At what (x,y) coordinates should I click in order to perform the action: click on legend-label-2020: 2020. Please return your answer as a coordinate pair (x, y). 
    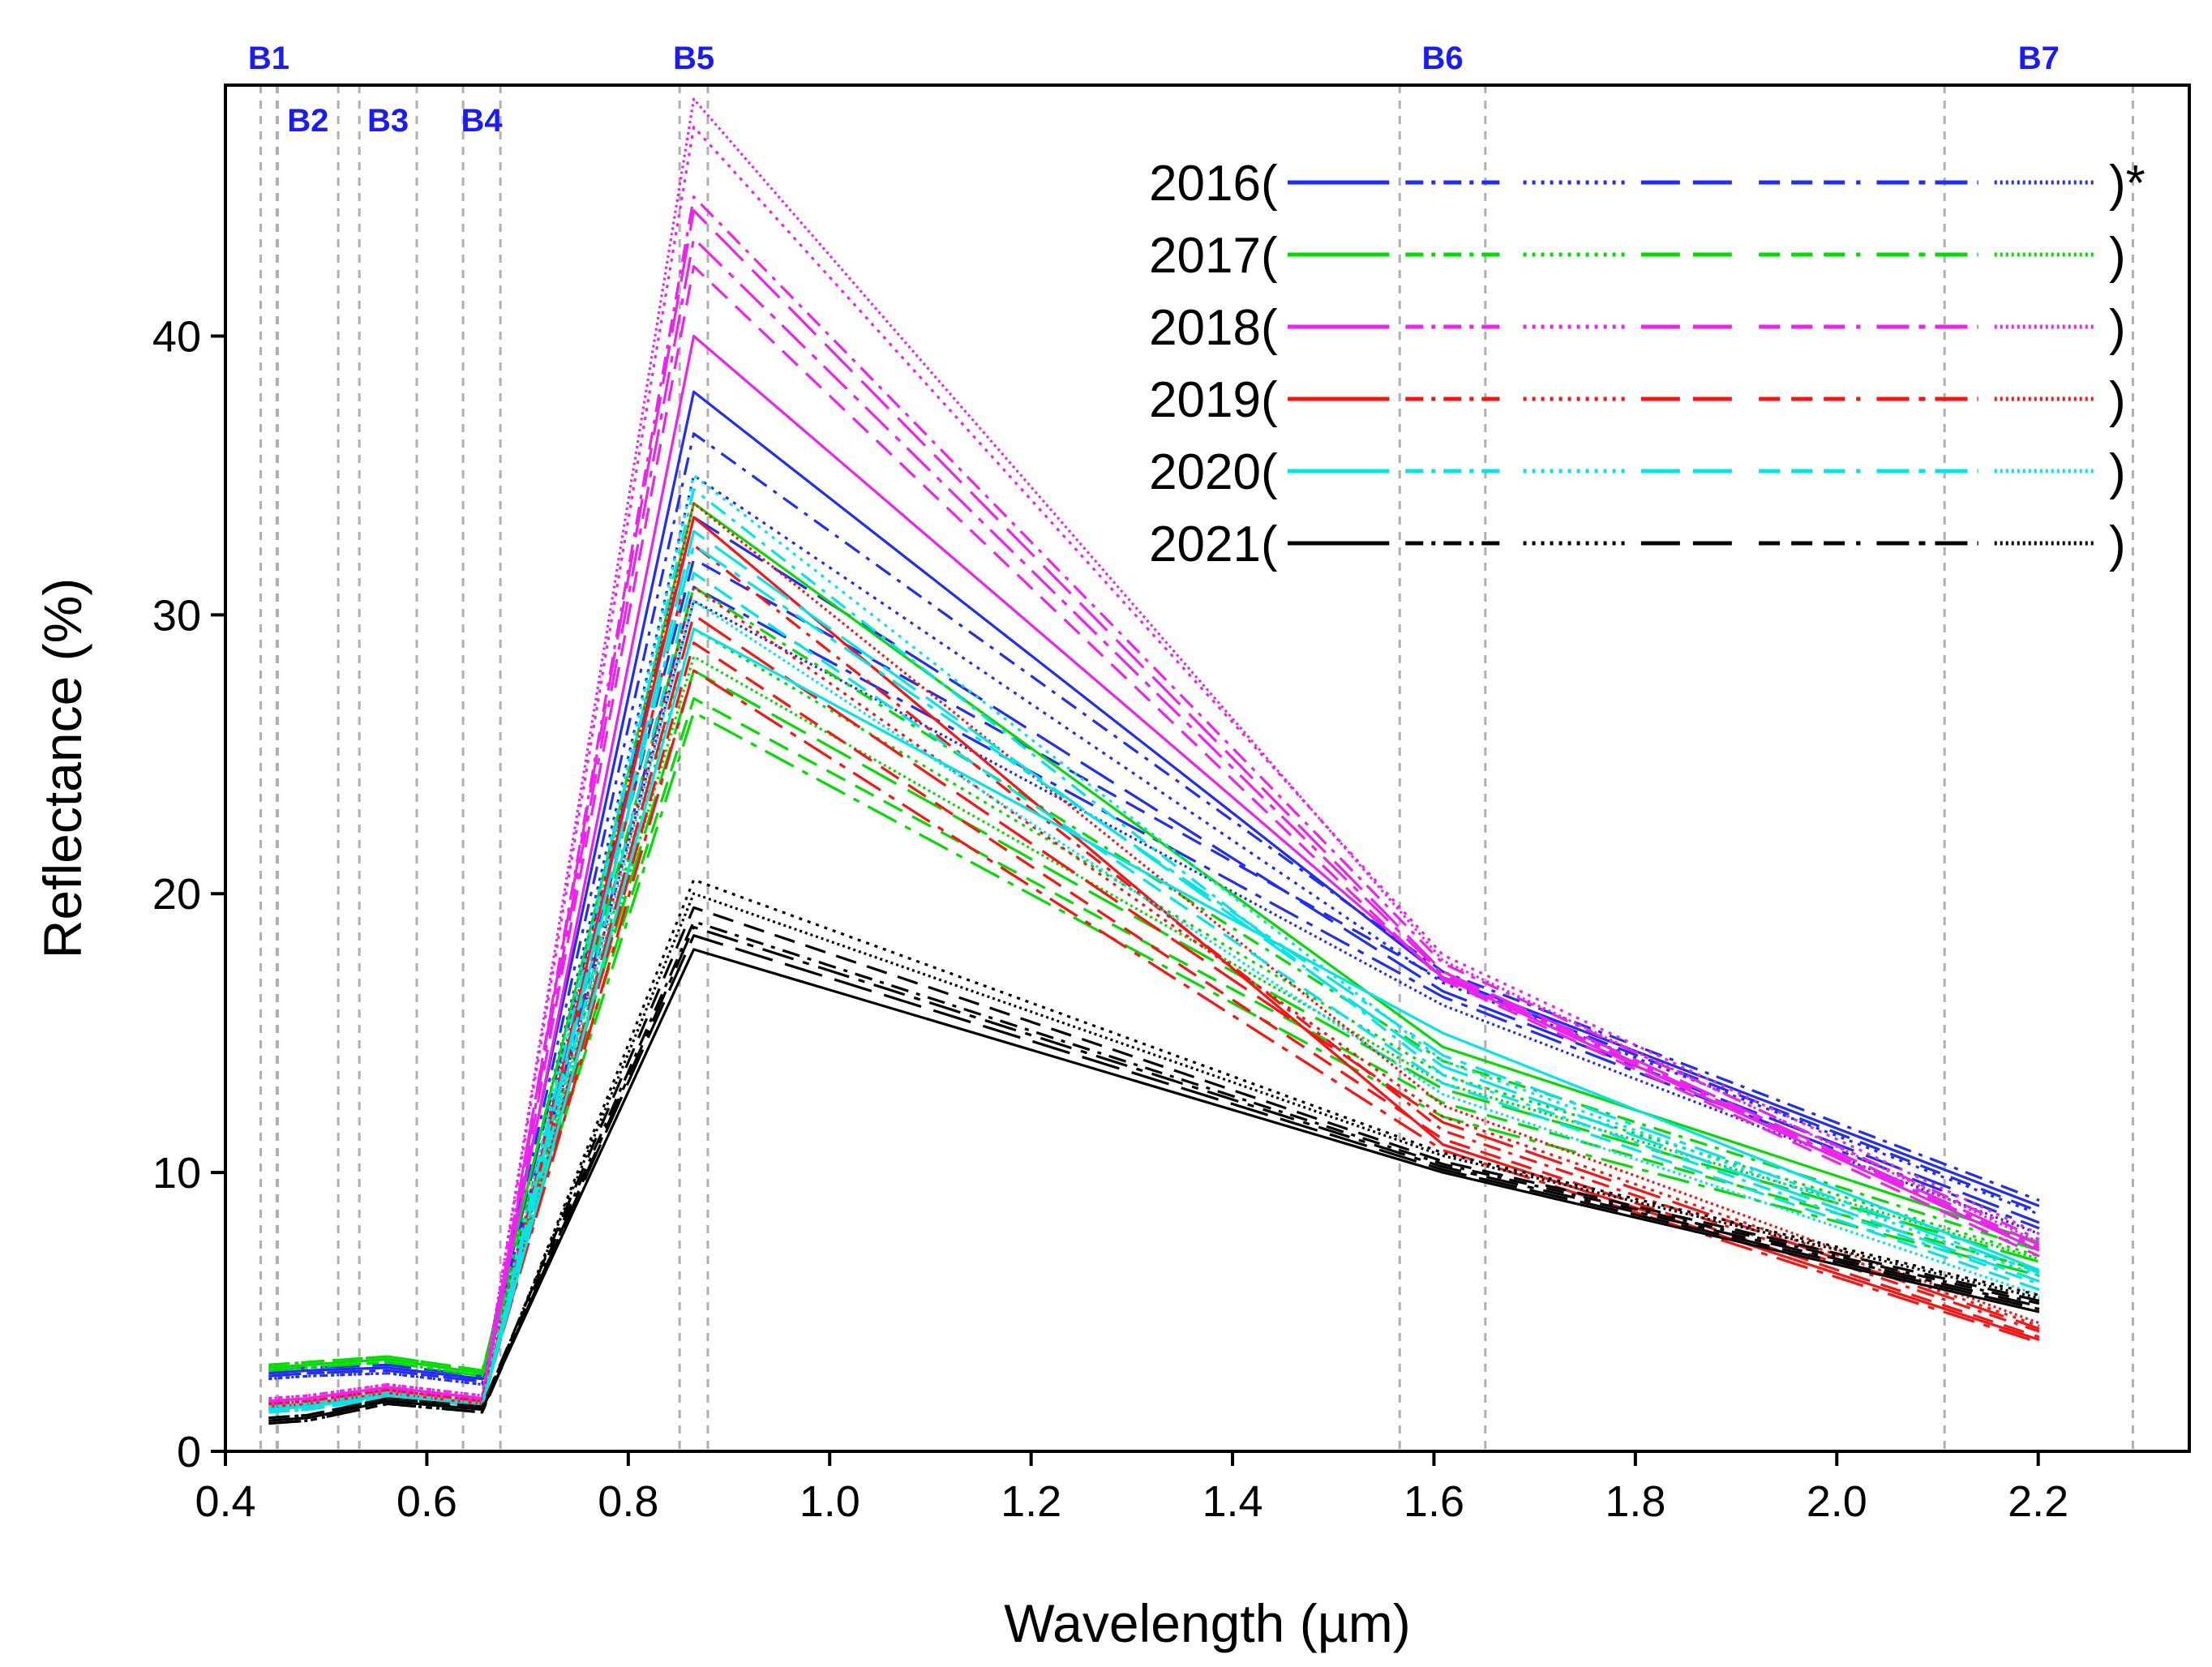
    Looking at the image, I should click on (1205, 472).